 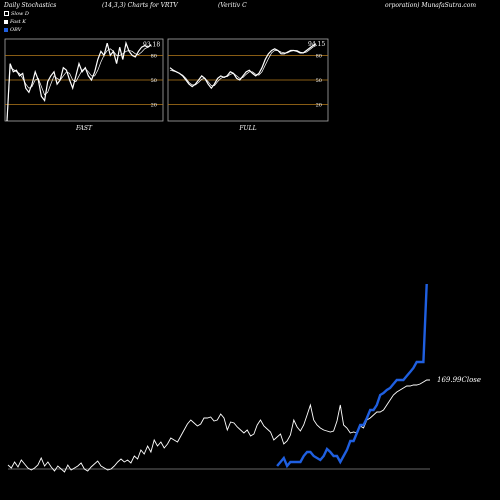 What do you see at coordinates (6, 29) in the screenshot?
I see `legend-obv-swatch` at bounding box center [6, 29].